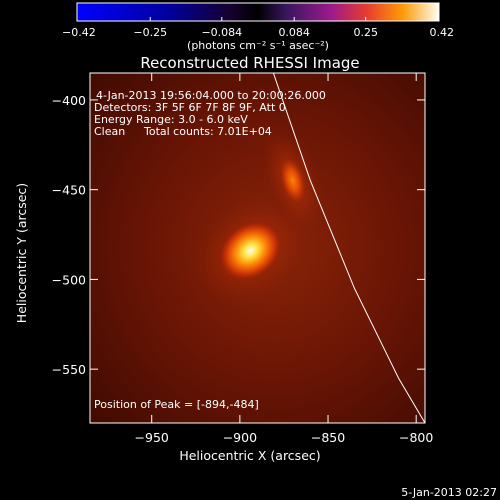  Describe the element at coordinates (190, 107) in the screenshot. I see `annotation-detectors: Detectors: 3F 5F 6F 7F 8F 9F, Att 0` at that location.